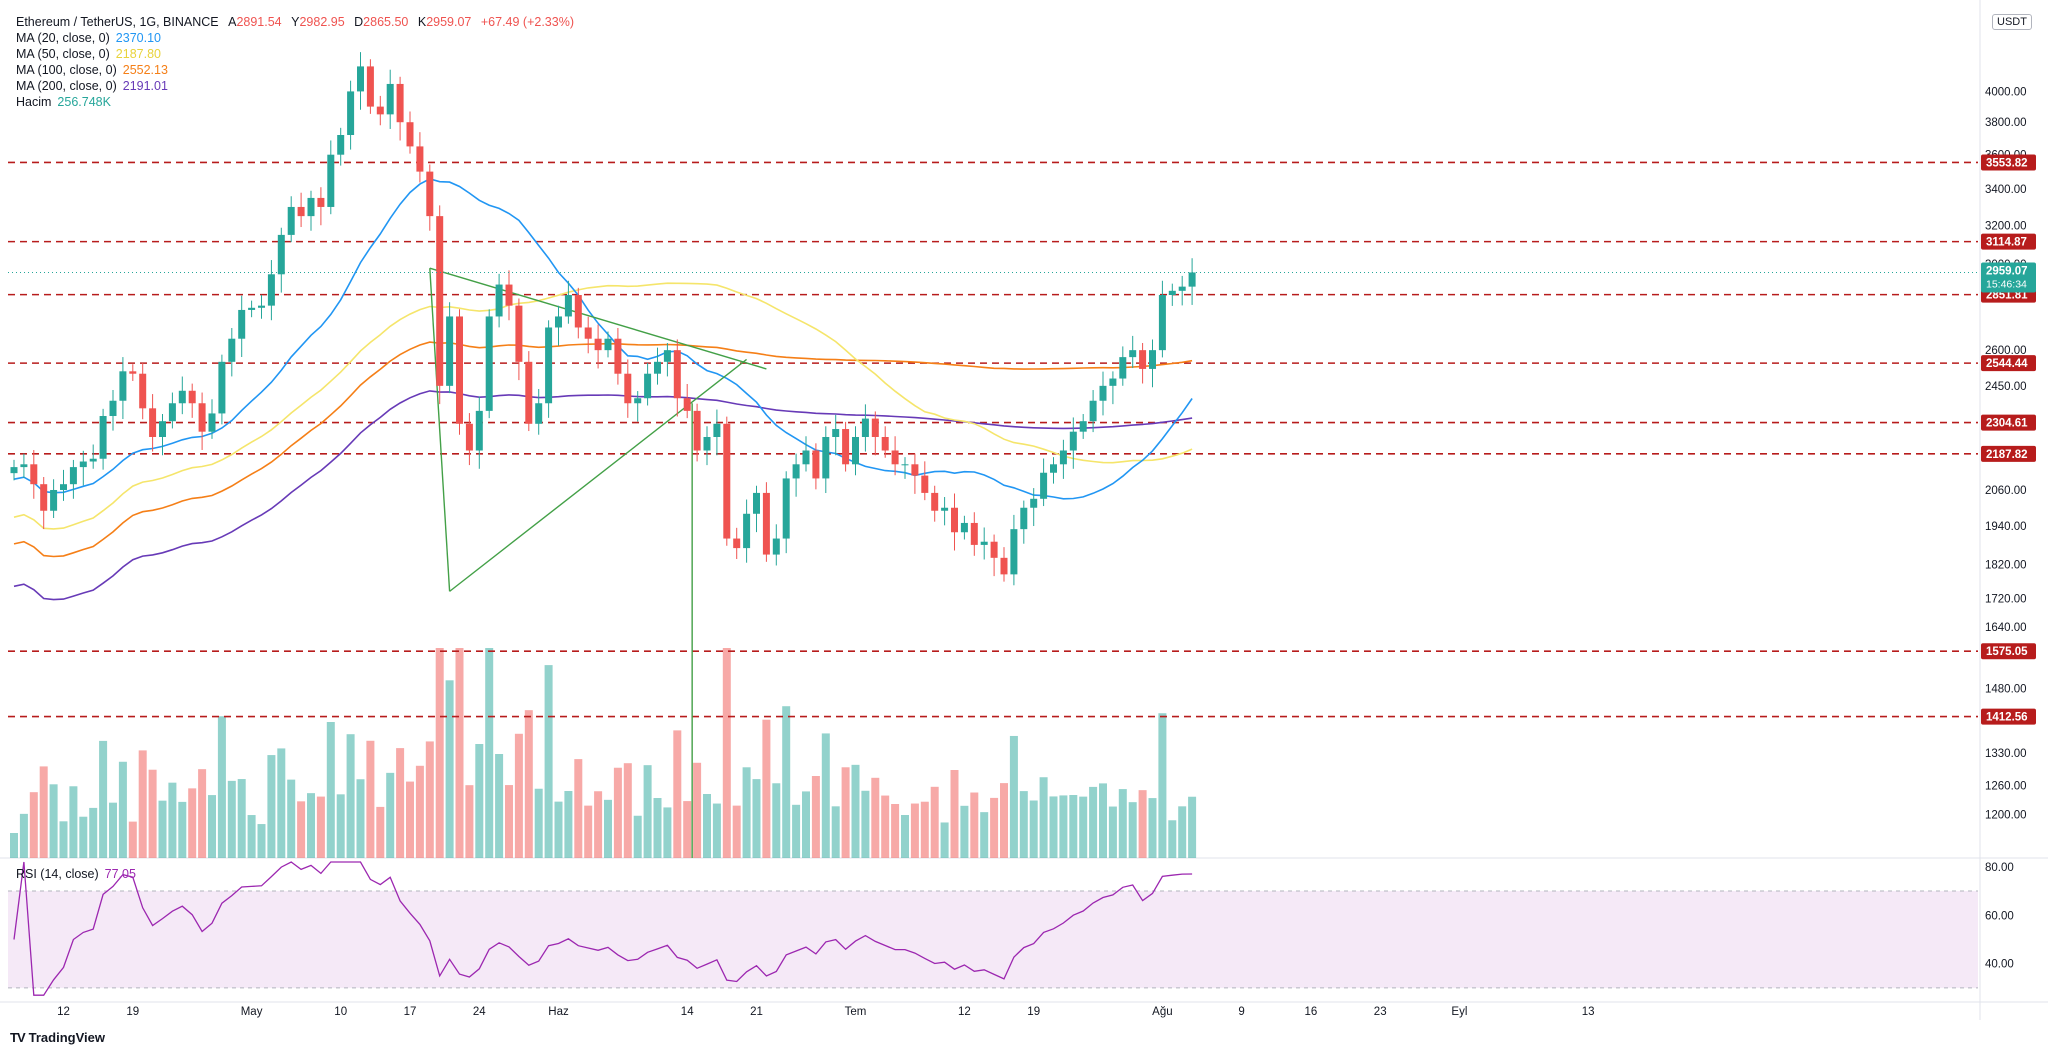 This screenshot has width=2048, height=1054. Describe the element at coordinates (2012, 22) in the screenshot. I see `currency-badge: USDT` at that location.